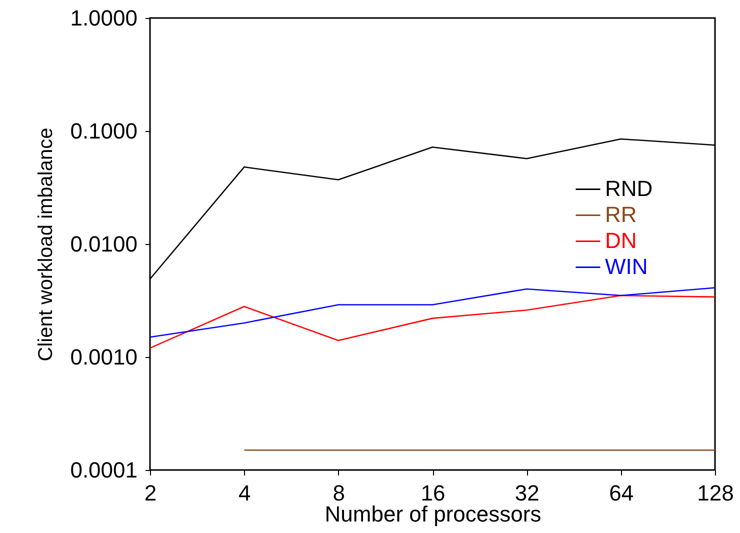 This screenshot has height=533, width=740. What do you see at coordinates (621, 215) in the screenshot?
I see `legend-label: RR` at bounding box center [621, 215].